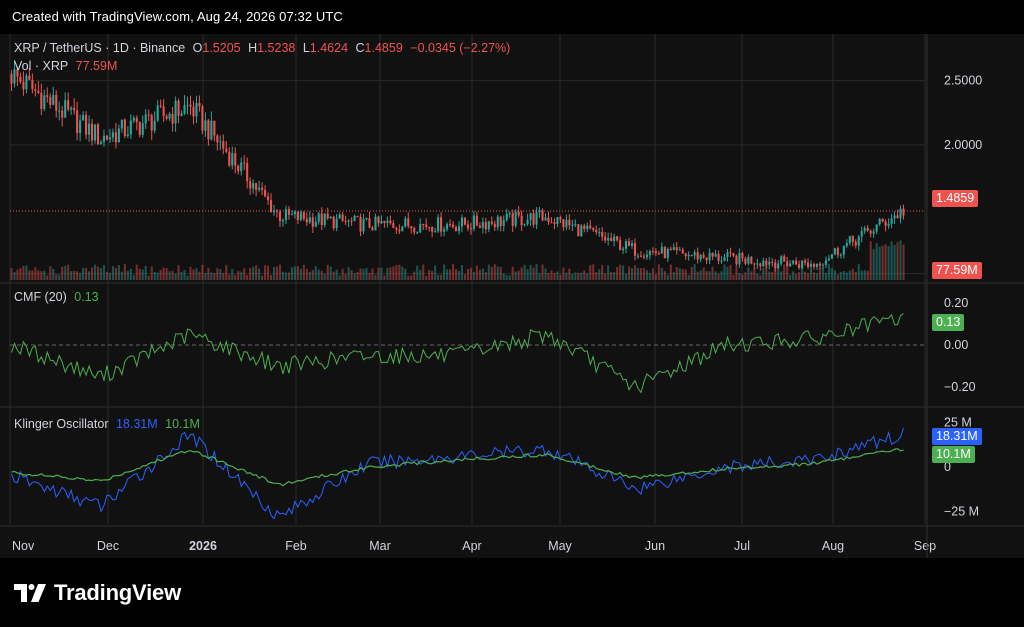  Describe the element at coordinates (956, 303) in the screenshot. I see `cmf-tick-label: 0.20` at that location.